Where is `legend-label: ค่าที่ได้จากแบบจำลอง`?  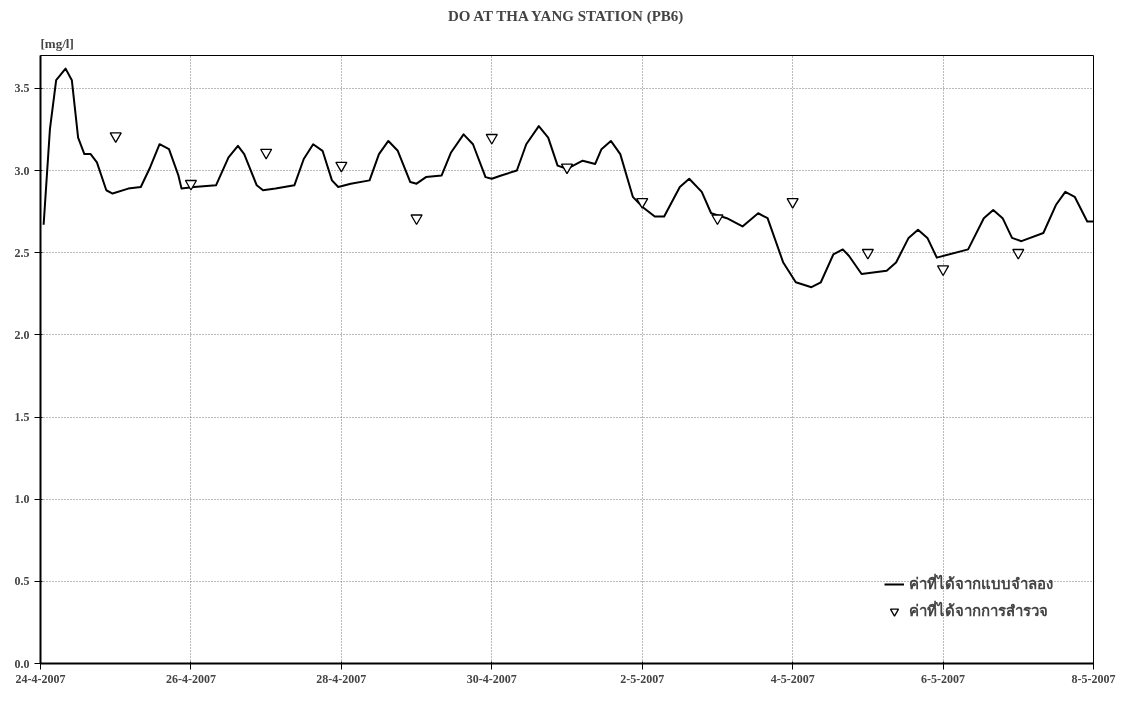 legend-label: ค่าที่ได้จากแบบจำลอง is located at coordinates (981, 583).